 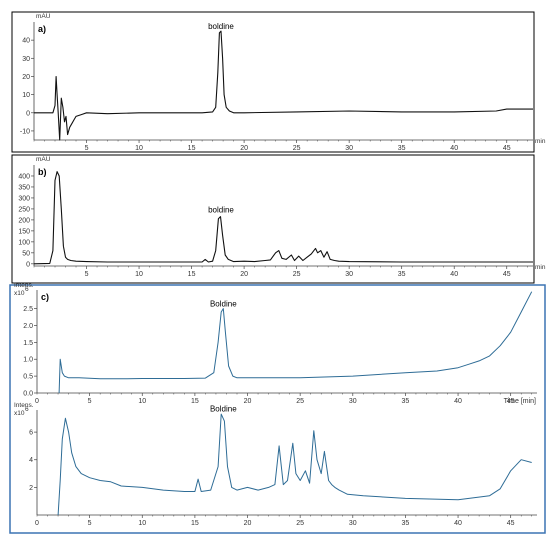 I want to click on y-tick-label: 200, so click(x=24, y=220).